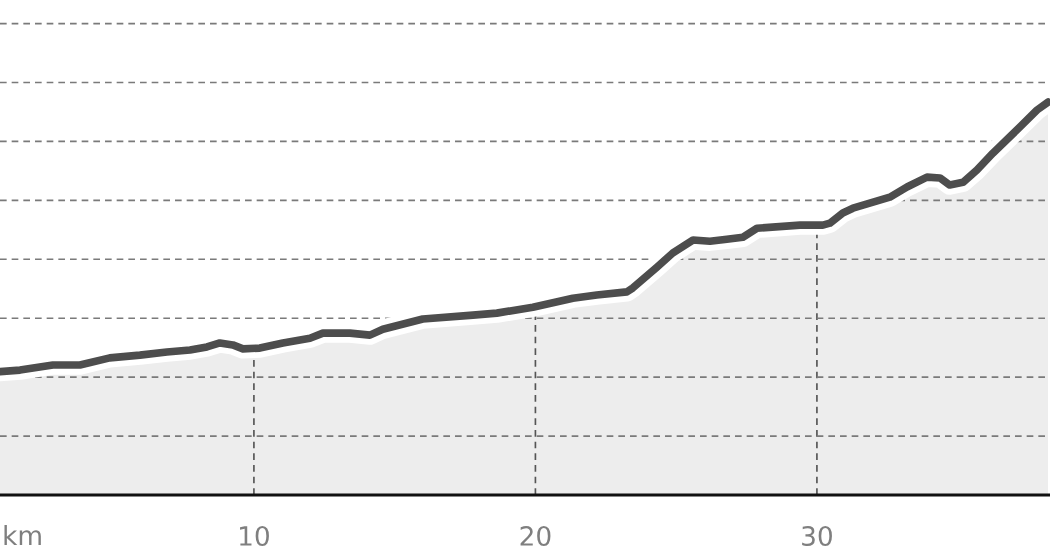 This screenshot has width=1050, height=560. Describe the element at coordinates (817, 536) in the screenshot. I see `x-tick-label: 30` at that location.